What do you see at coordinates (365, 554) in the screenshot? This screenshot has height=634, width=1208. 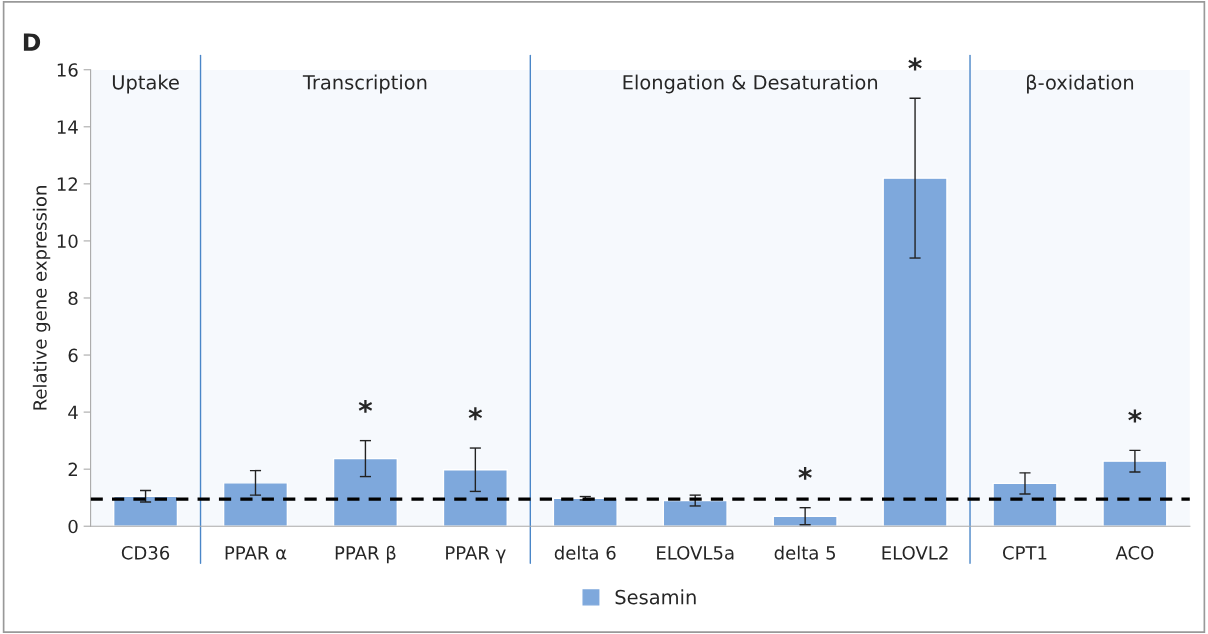 I see `x-tick-label: PPAR β` at bounding box center [365, 554].